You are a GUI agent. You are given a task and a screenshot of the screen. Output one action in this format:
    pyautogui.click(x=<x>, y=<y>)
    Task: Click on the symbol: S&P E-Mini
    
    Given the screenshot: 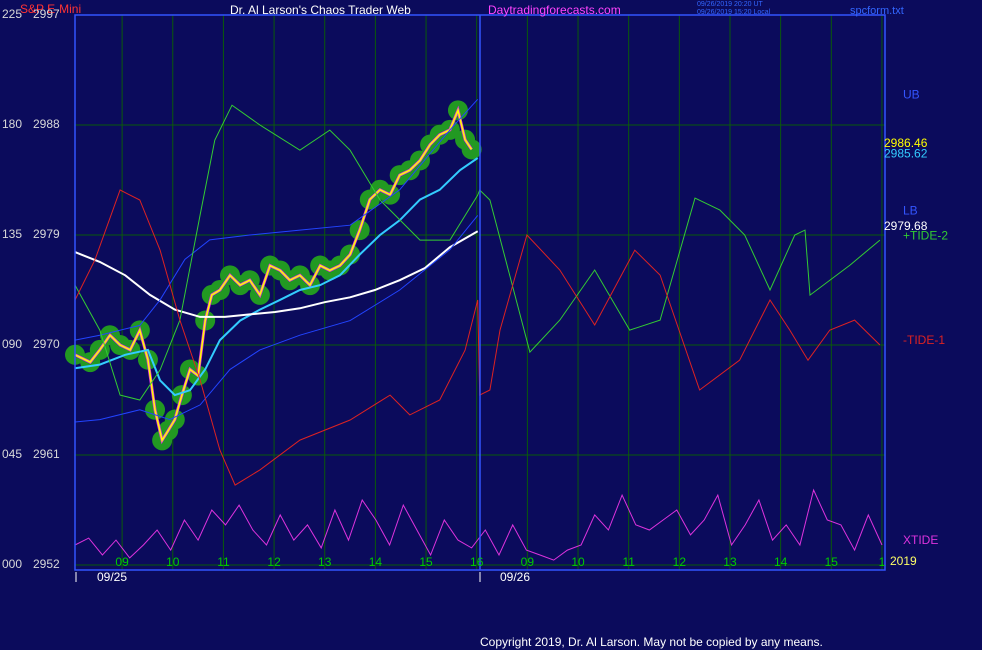 What is the action you would take?
    pyautogui.click(x=50, y=9)
    